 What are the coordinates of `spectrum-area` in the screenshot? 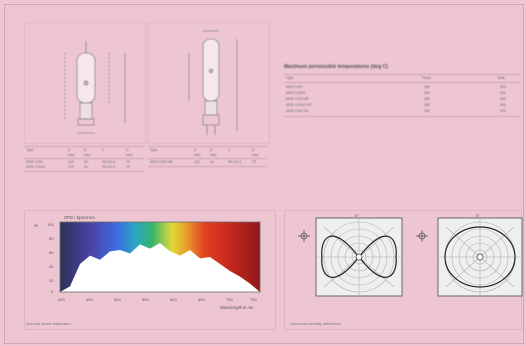 It's located at (160, 267).